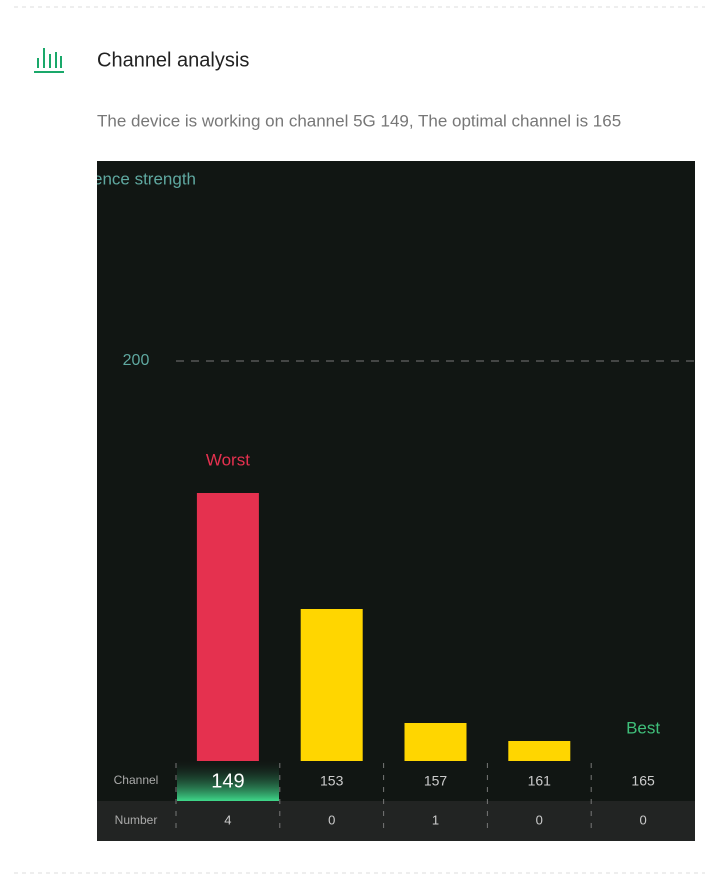  What do you see at coordinates (332, 781) in the screenshot?
I see `x-tick-label: 153` at bounding box center [332, 781].